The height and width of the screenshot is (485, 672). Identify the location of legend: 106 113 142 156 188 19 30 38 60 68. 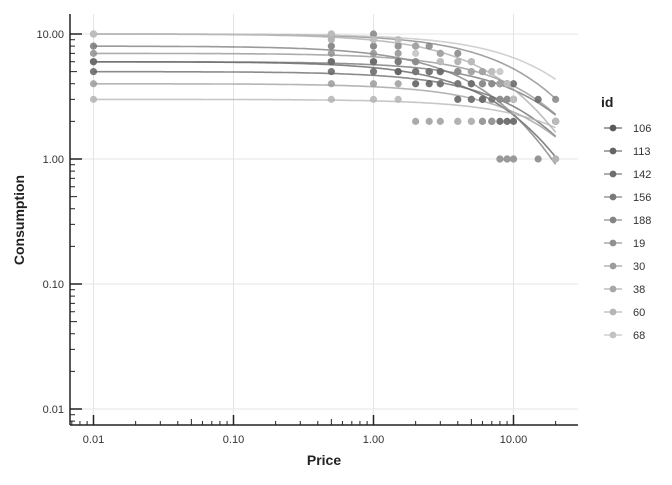
(627, 232).